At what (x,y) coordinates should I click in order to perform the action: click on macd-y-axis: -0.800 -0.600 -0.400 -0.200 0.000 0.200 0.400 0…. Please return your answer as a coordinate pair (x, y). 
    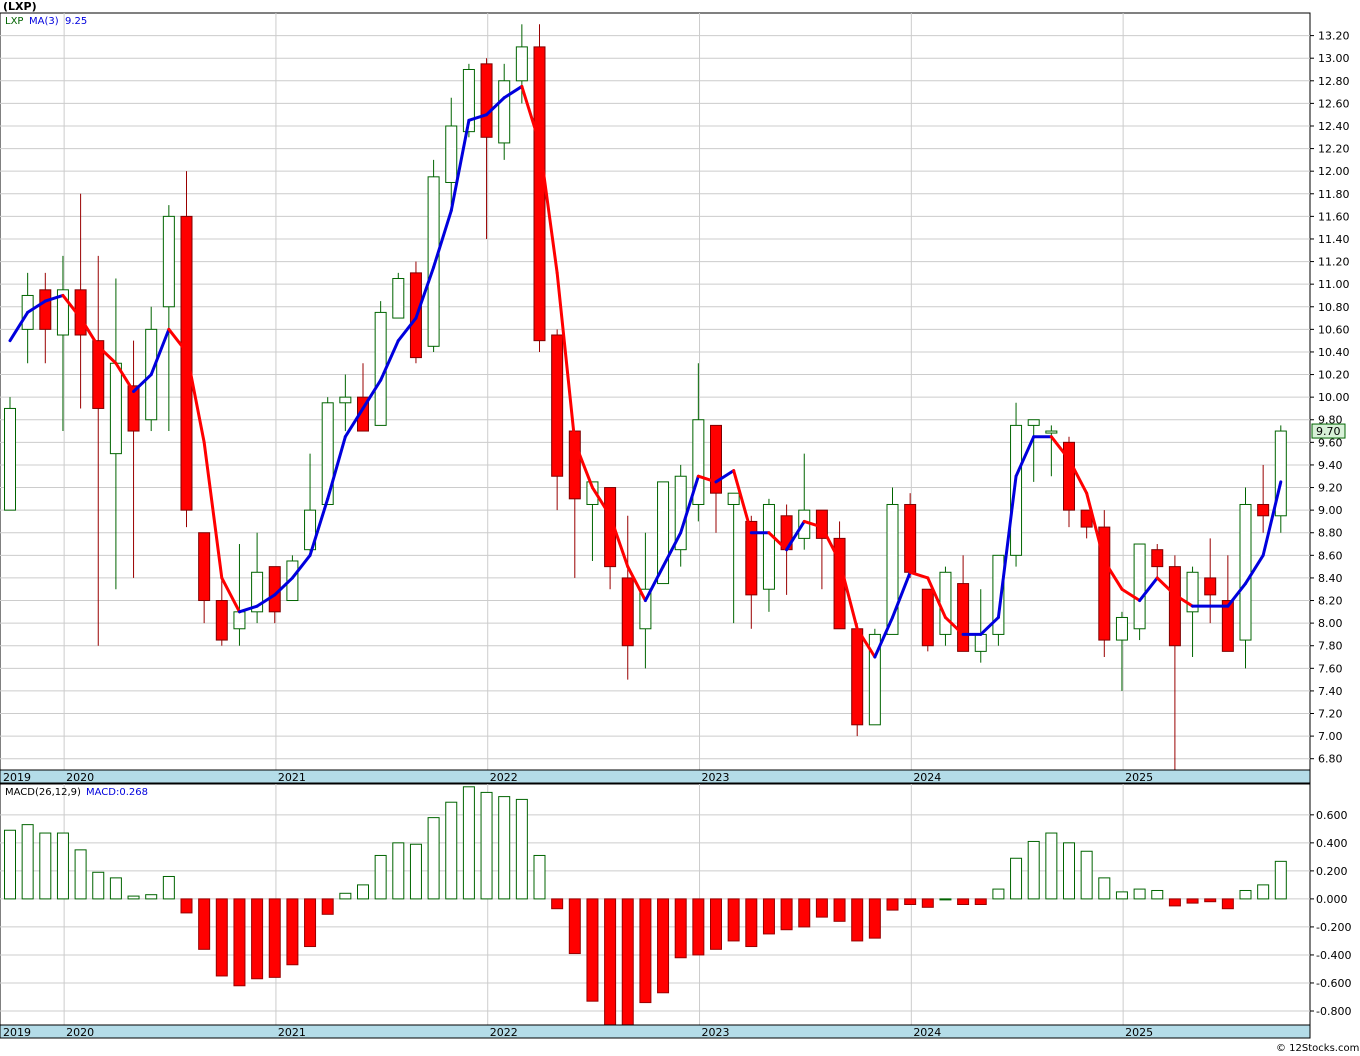
    Looking at the image, I should click on (1330, 913).